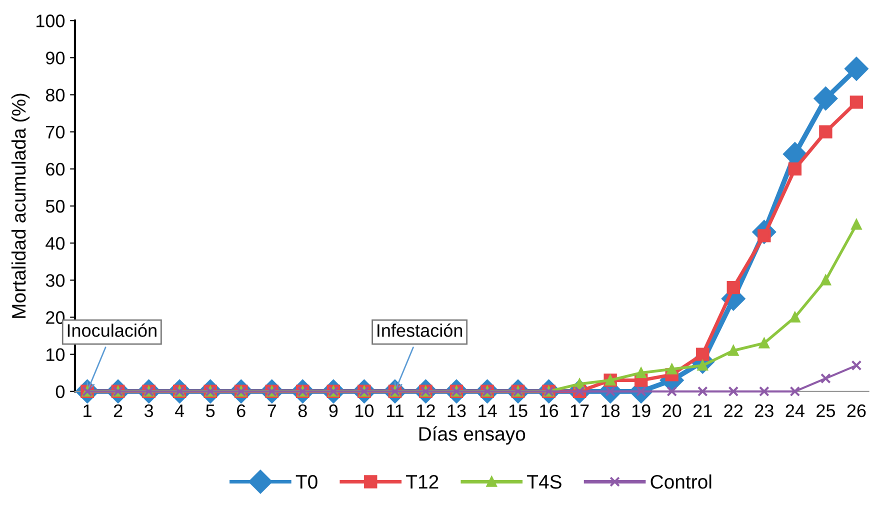 The image size is (882, 515). Describe the element at coordinates (55, 206) in the screenshot. I see `y-tick-label: 50` at that location.